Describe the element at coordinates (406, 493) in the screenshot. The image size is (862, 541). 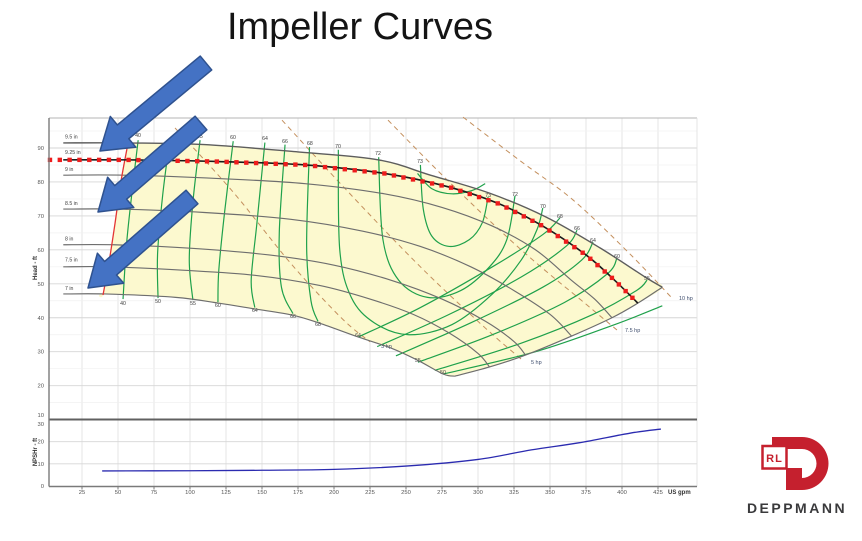
I see `x-tick-label: 250` at that location.